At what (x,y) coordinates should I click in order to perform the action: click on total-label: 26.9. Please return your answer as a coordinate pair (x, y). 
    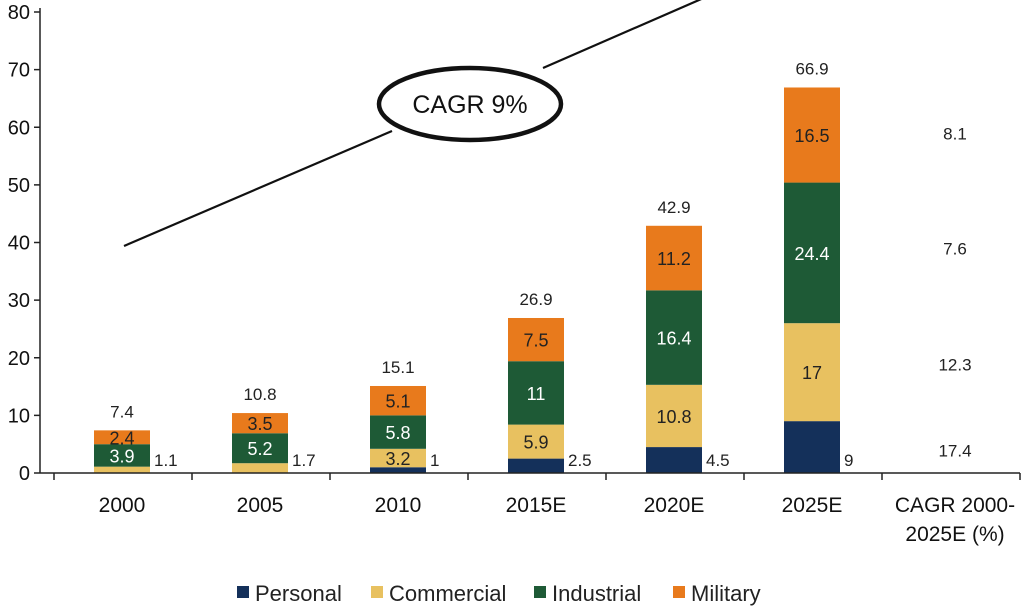
    Looking at the image, I should click on (535, 299).